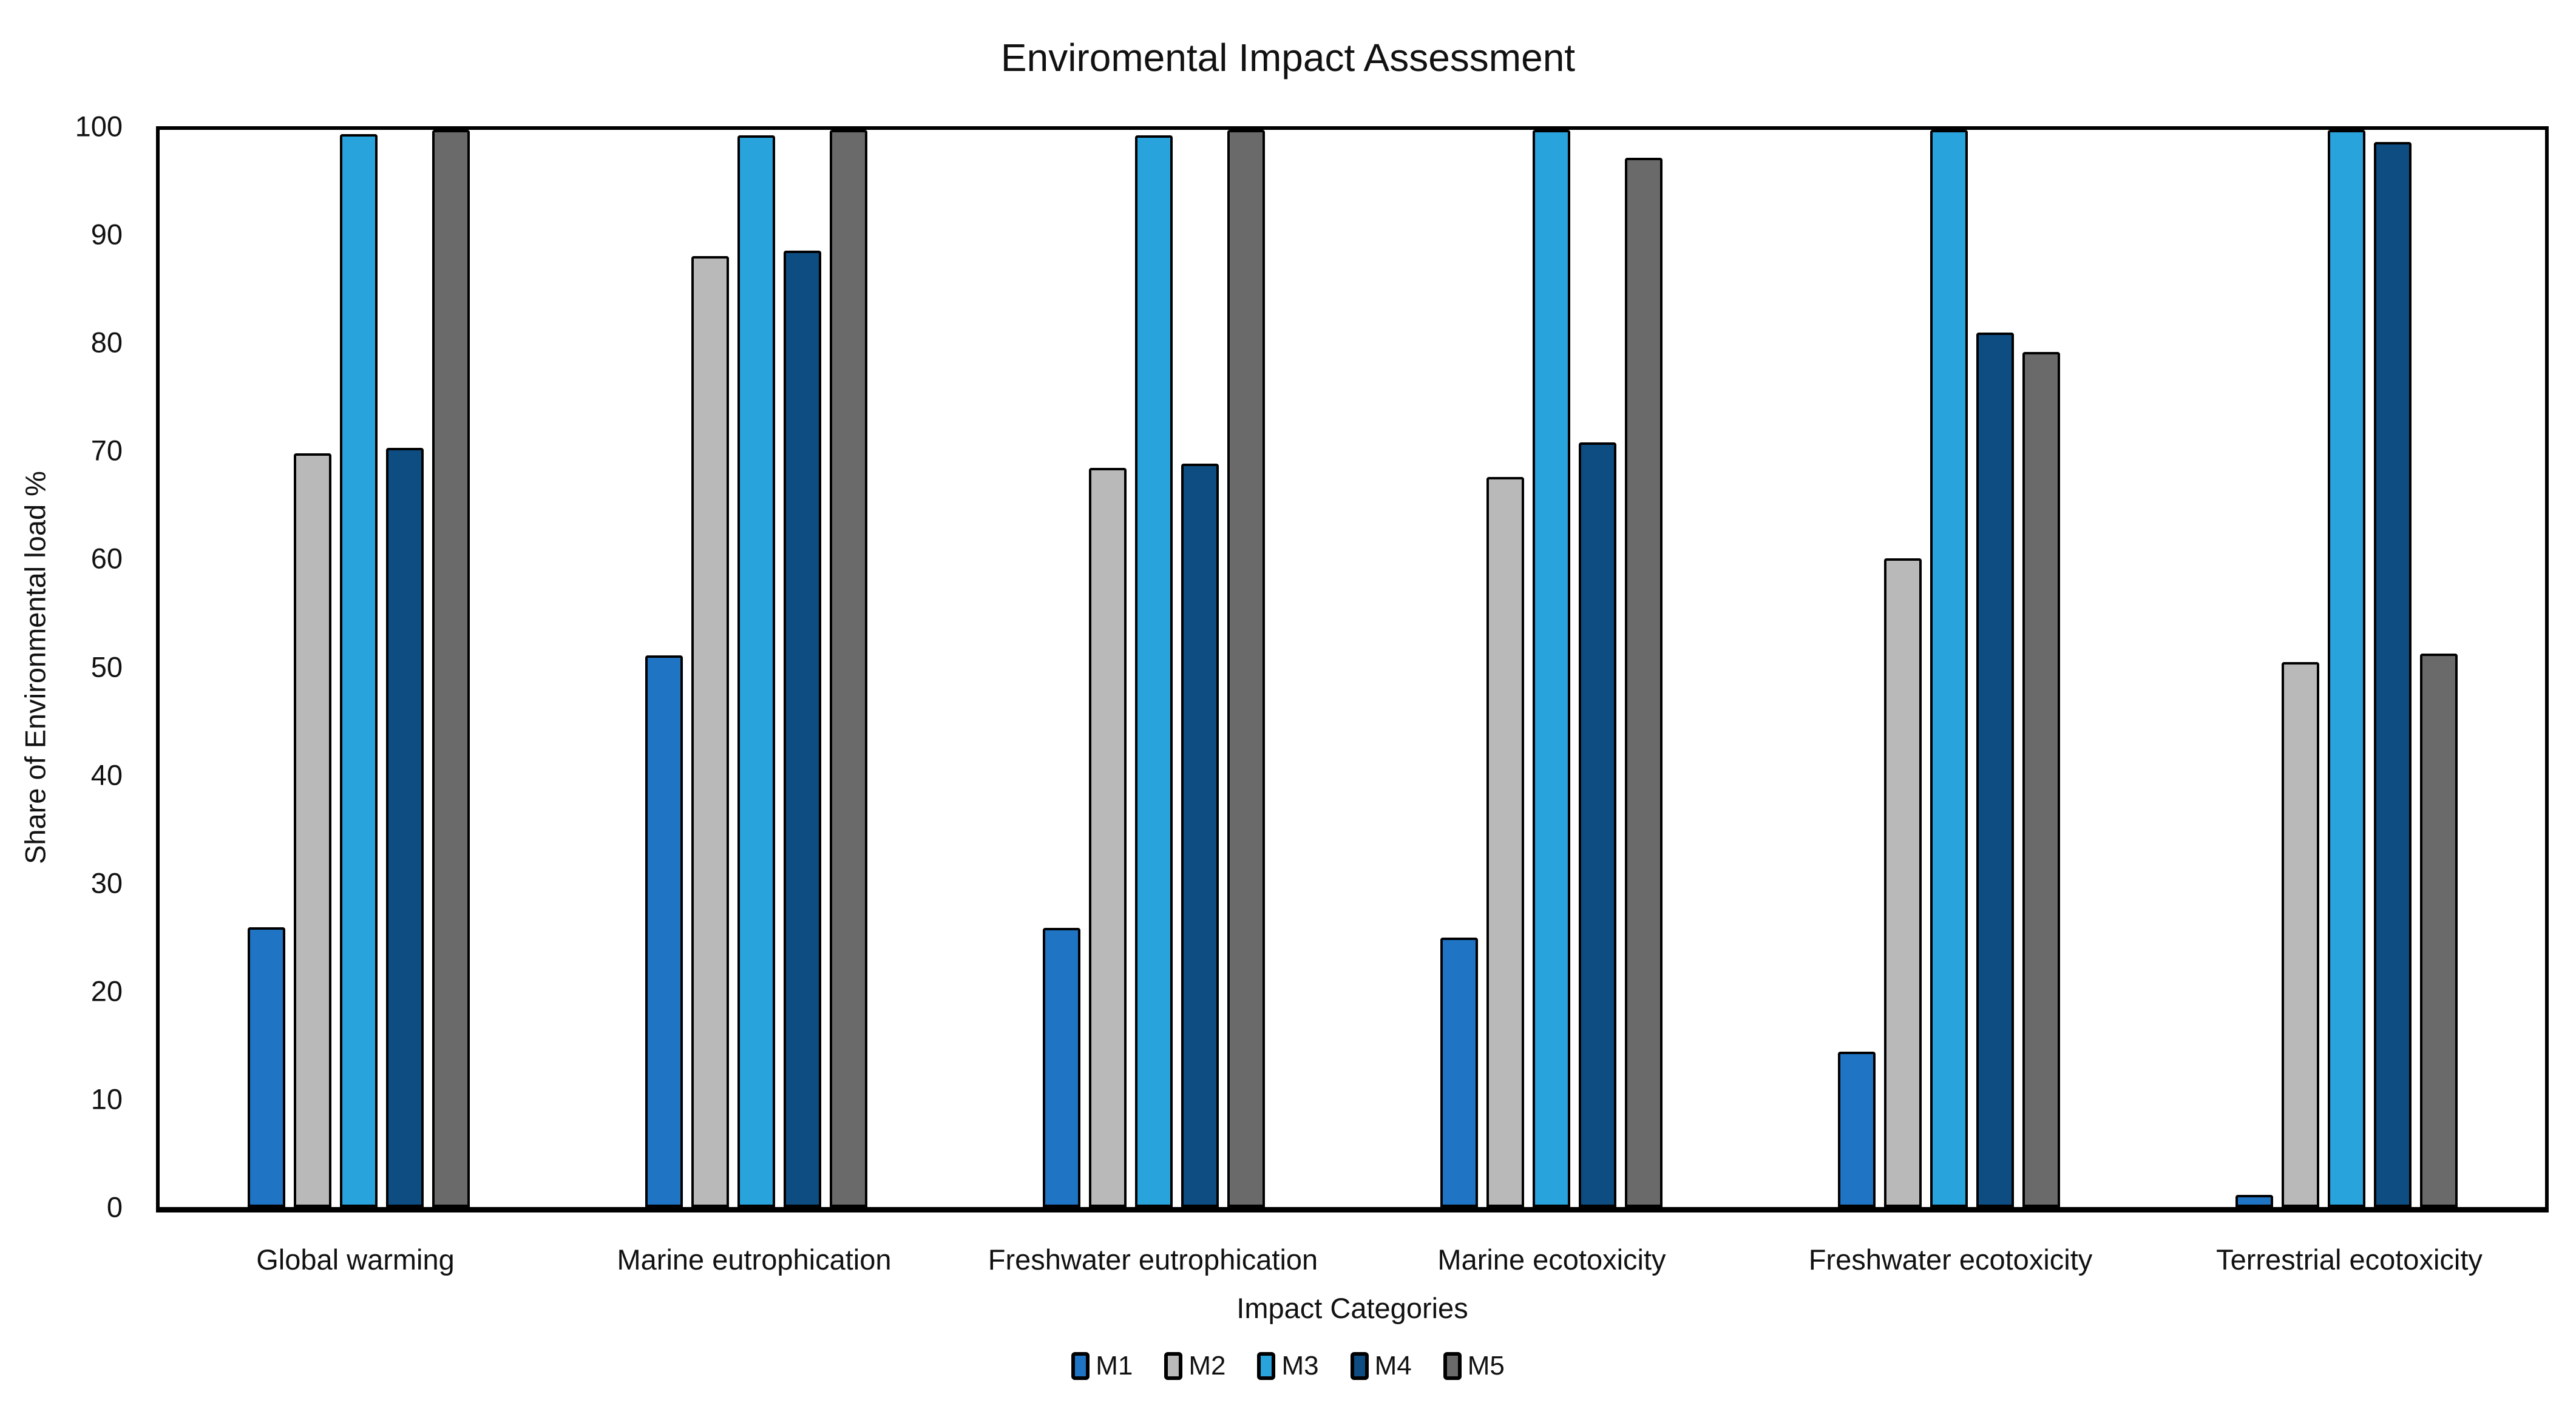  Describe the element at coordinates (1486, 1366) in the screenshot. I see `legend-label-m5: M5` at that location.